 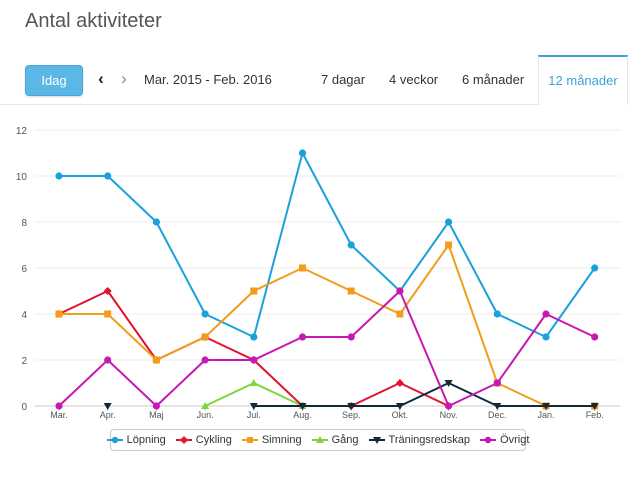 I want to click on x-tick-label: Jun., so click(x=205, y=415).